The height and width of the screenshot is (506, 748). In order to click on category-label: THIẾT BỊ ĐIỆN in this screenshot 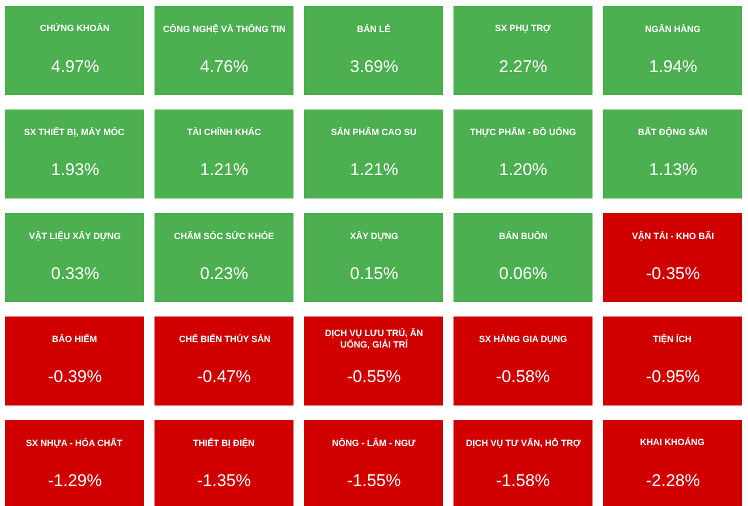, I will do `click(224, 442)`.